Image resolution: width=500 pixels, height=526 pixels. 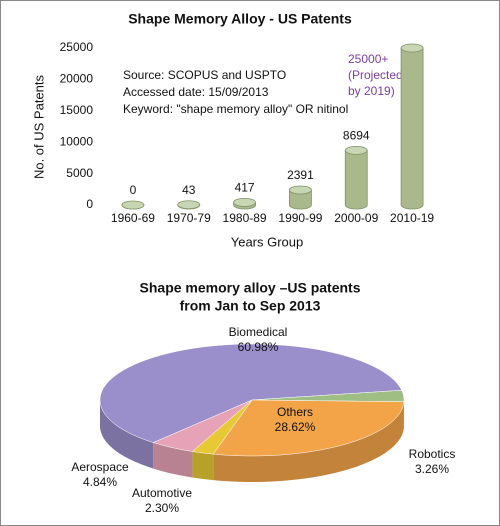 What do you see at coordinates (250, 306) in the screenshot?
I see `pie-chart-title: from Jan to Sep 2013` at bounding box center [250, 306].